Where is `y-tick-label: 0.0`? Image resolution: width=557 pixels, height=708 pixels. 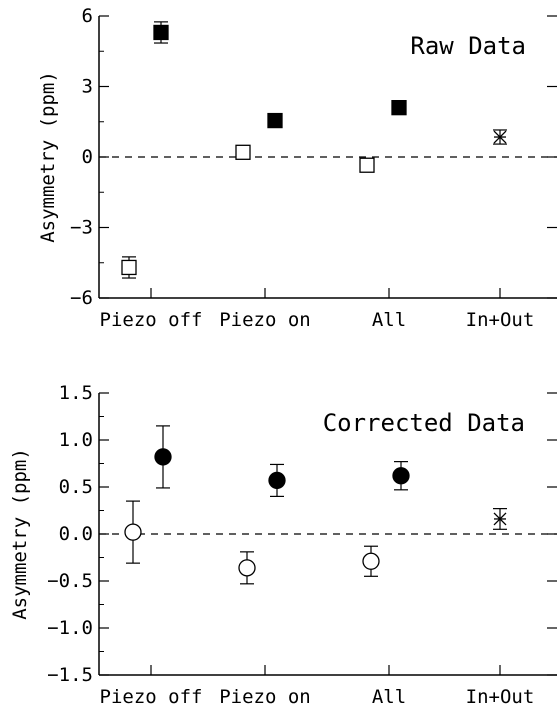 y-tick-label: 0.0 is located at coordinates (76, 534).